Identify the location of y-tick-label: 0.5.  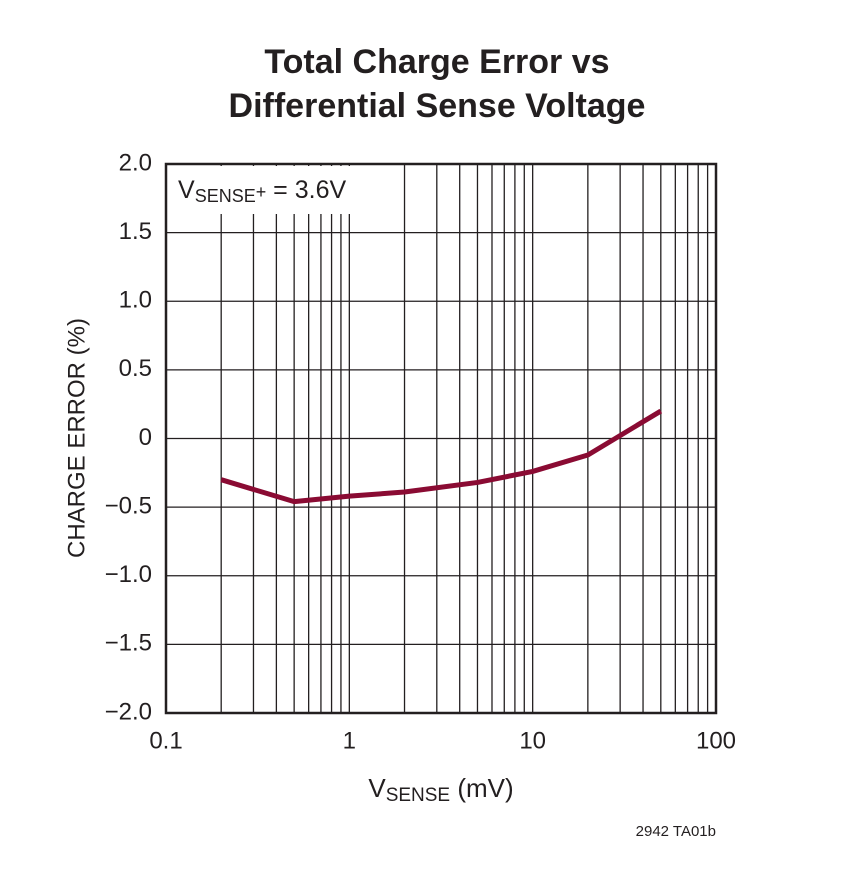
(135, 368).